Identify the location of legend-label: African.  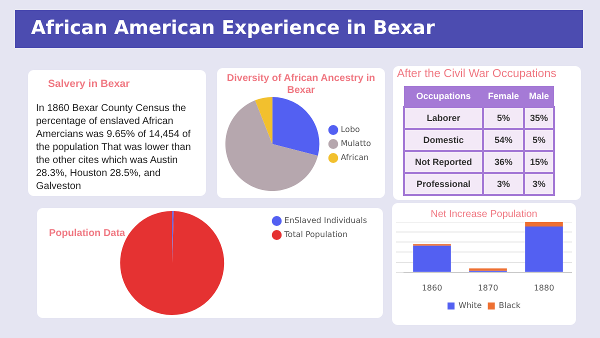
(354, 157).